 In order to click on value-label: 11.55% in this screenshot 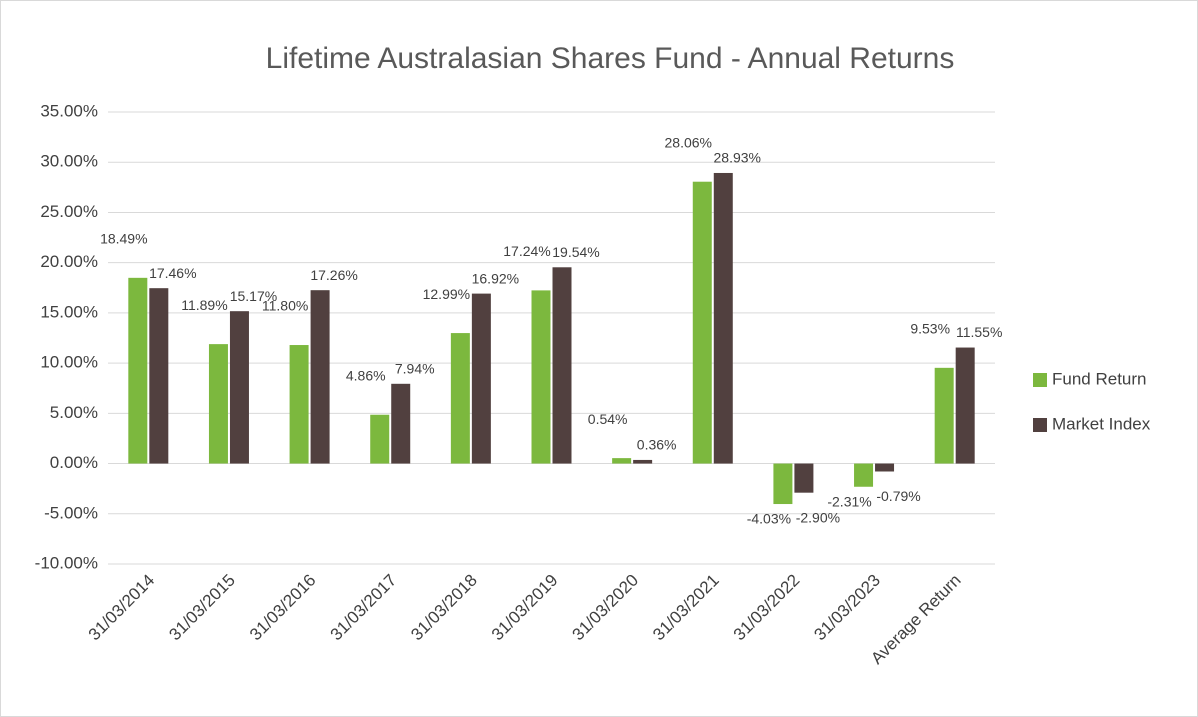, I will do `click(979, 332)`.